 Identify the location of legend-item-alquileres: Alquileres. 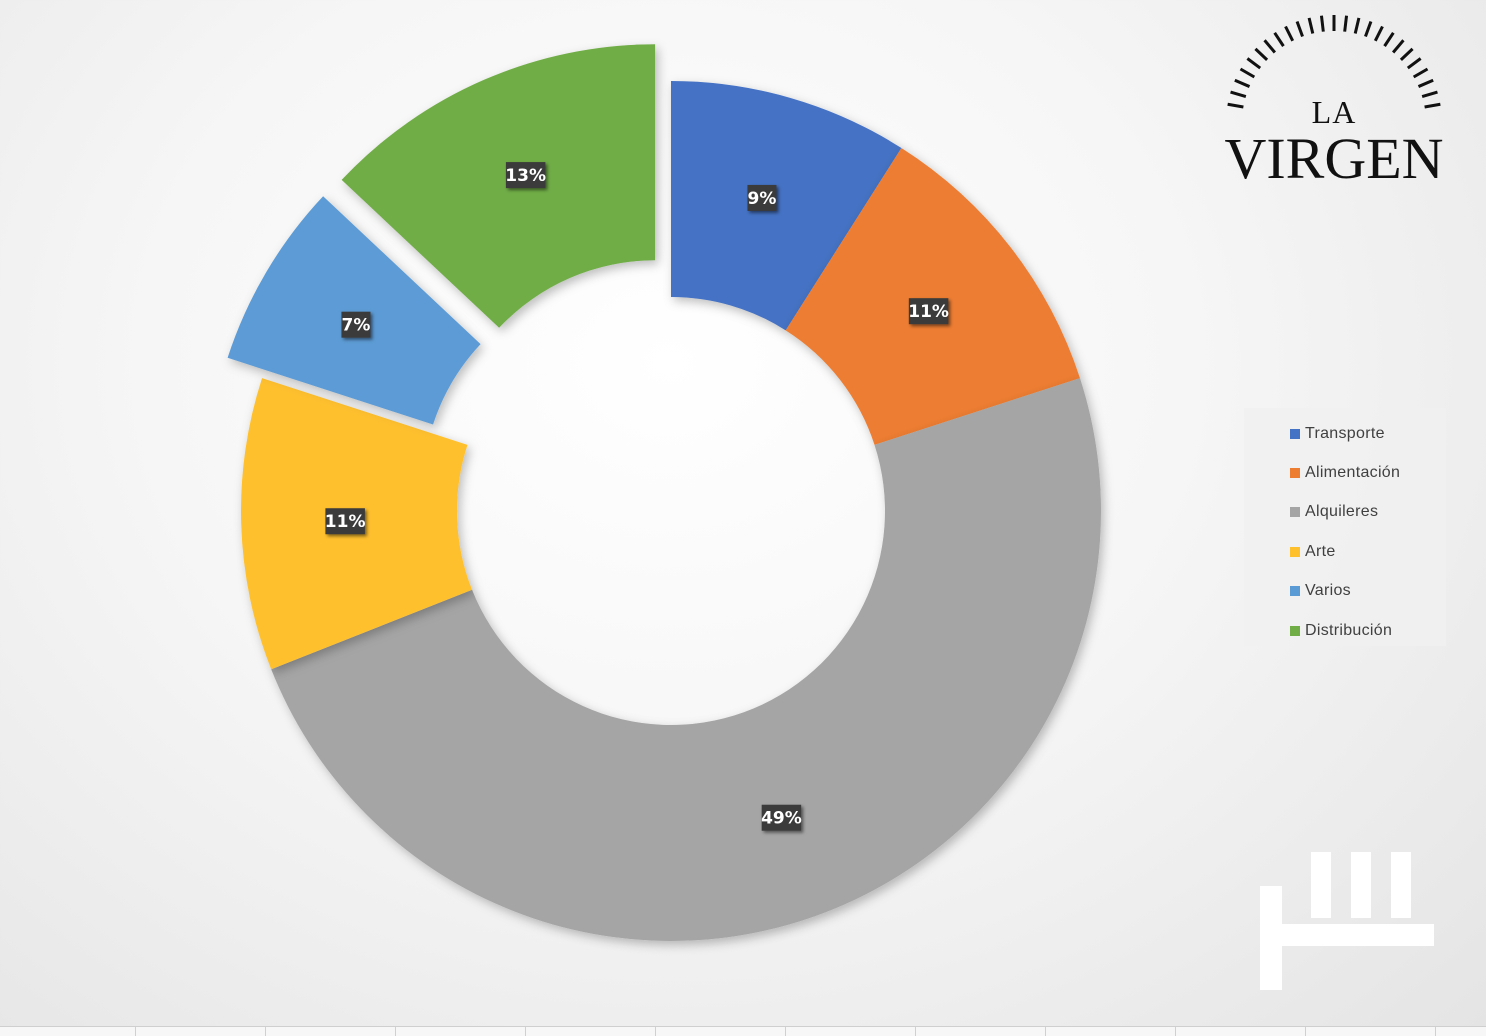
(1368, 512).